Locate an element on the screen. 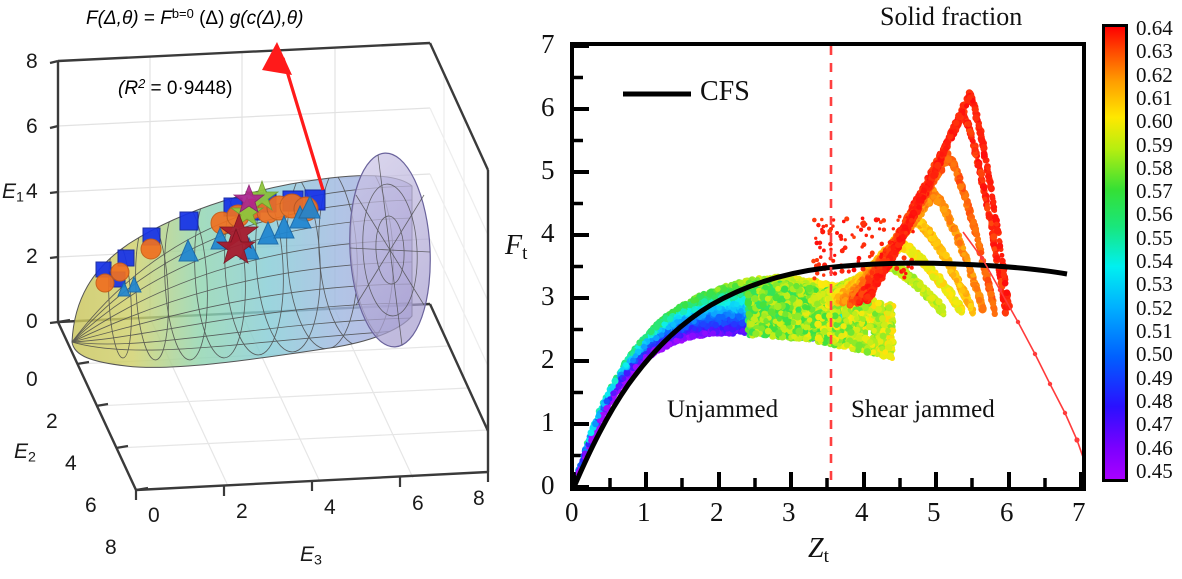 The width and height of the screenshot is (1182, 579). equation-lhs: F(Δ,θ) is located at coordinates (112, 18).